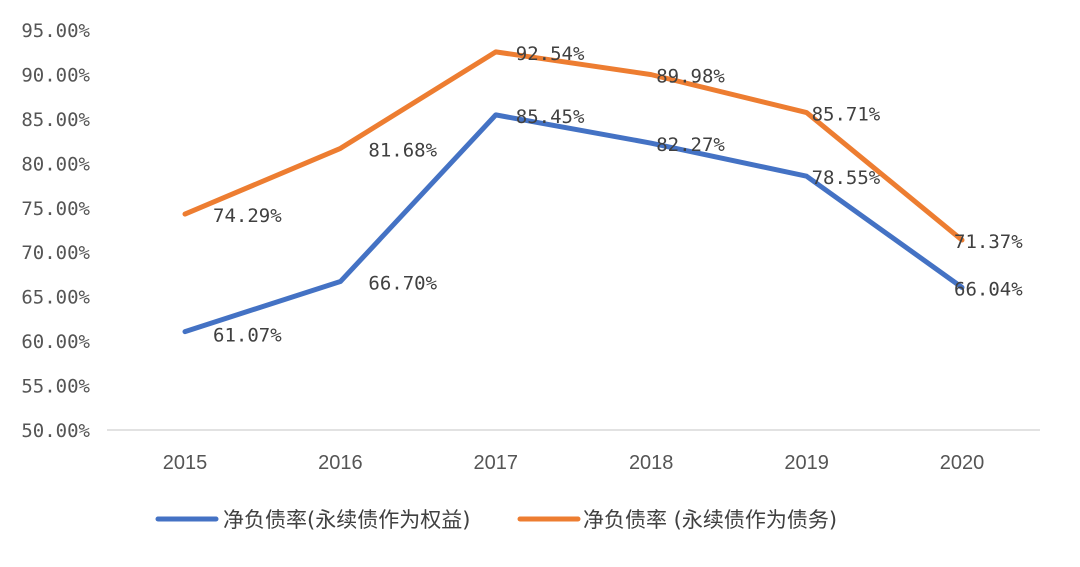 The height and width of the screenshot is (567, 1080). Describe the element at coordinates (346, 520) in the screenshot. I see `legend-label: 净负债率(永续债作为权益)` at that location.